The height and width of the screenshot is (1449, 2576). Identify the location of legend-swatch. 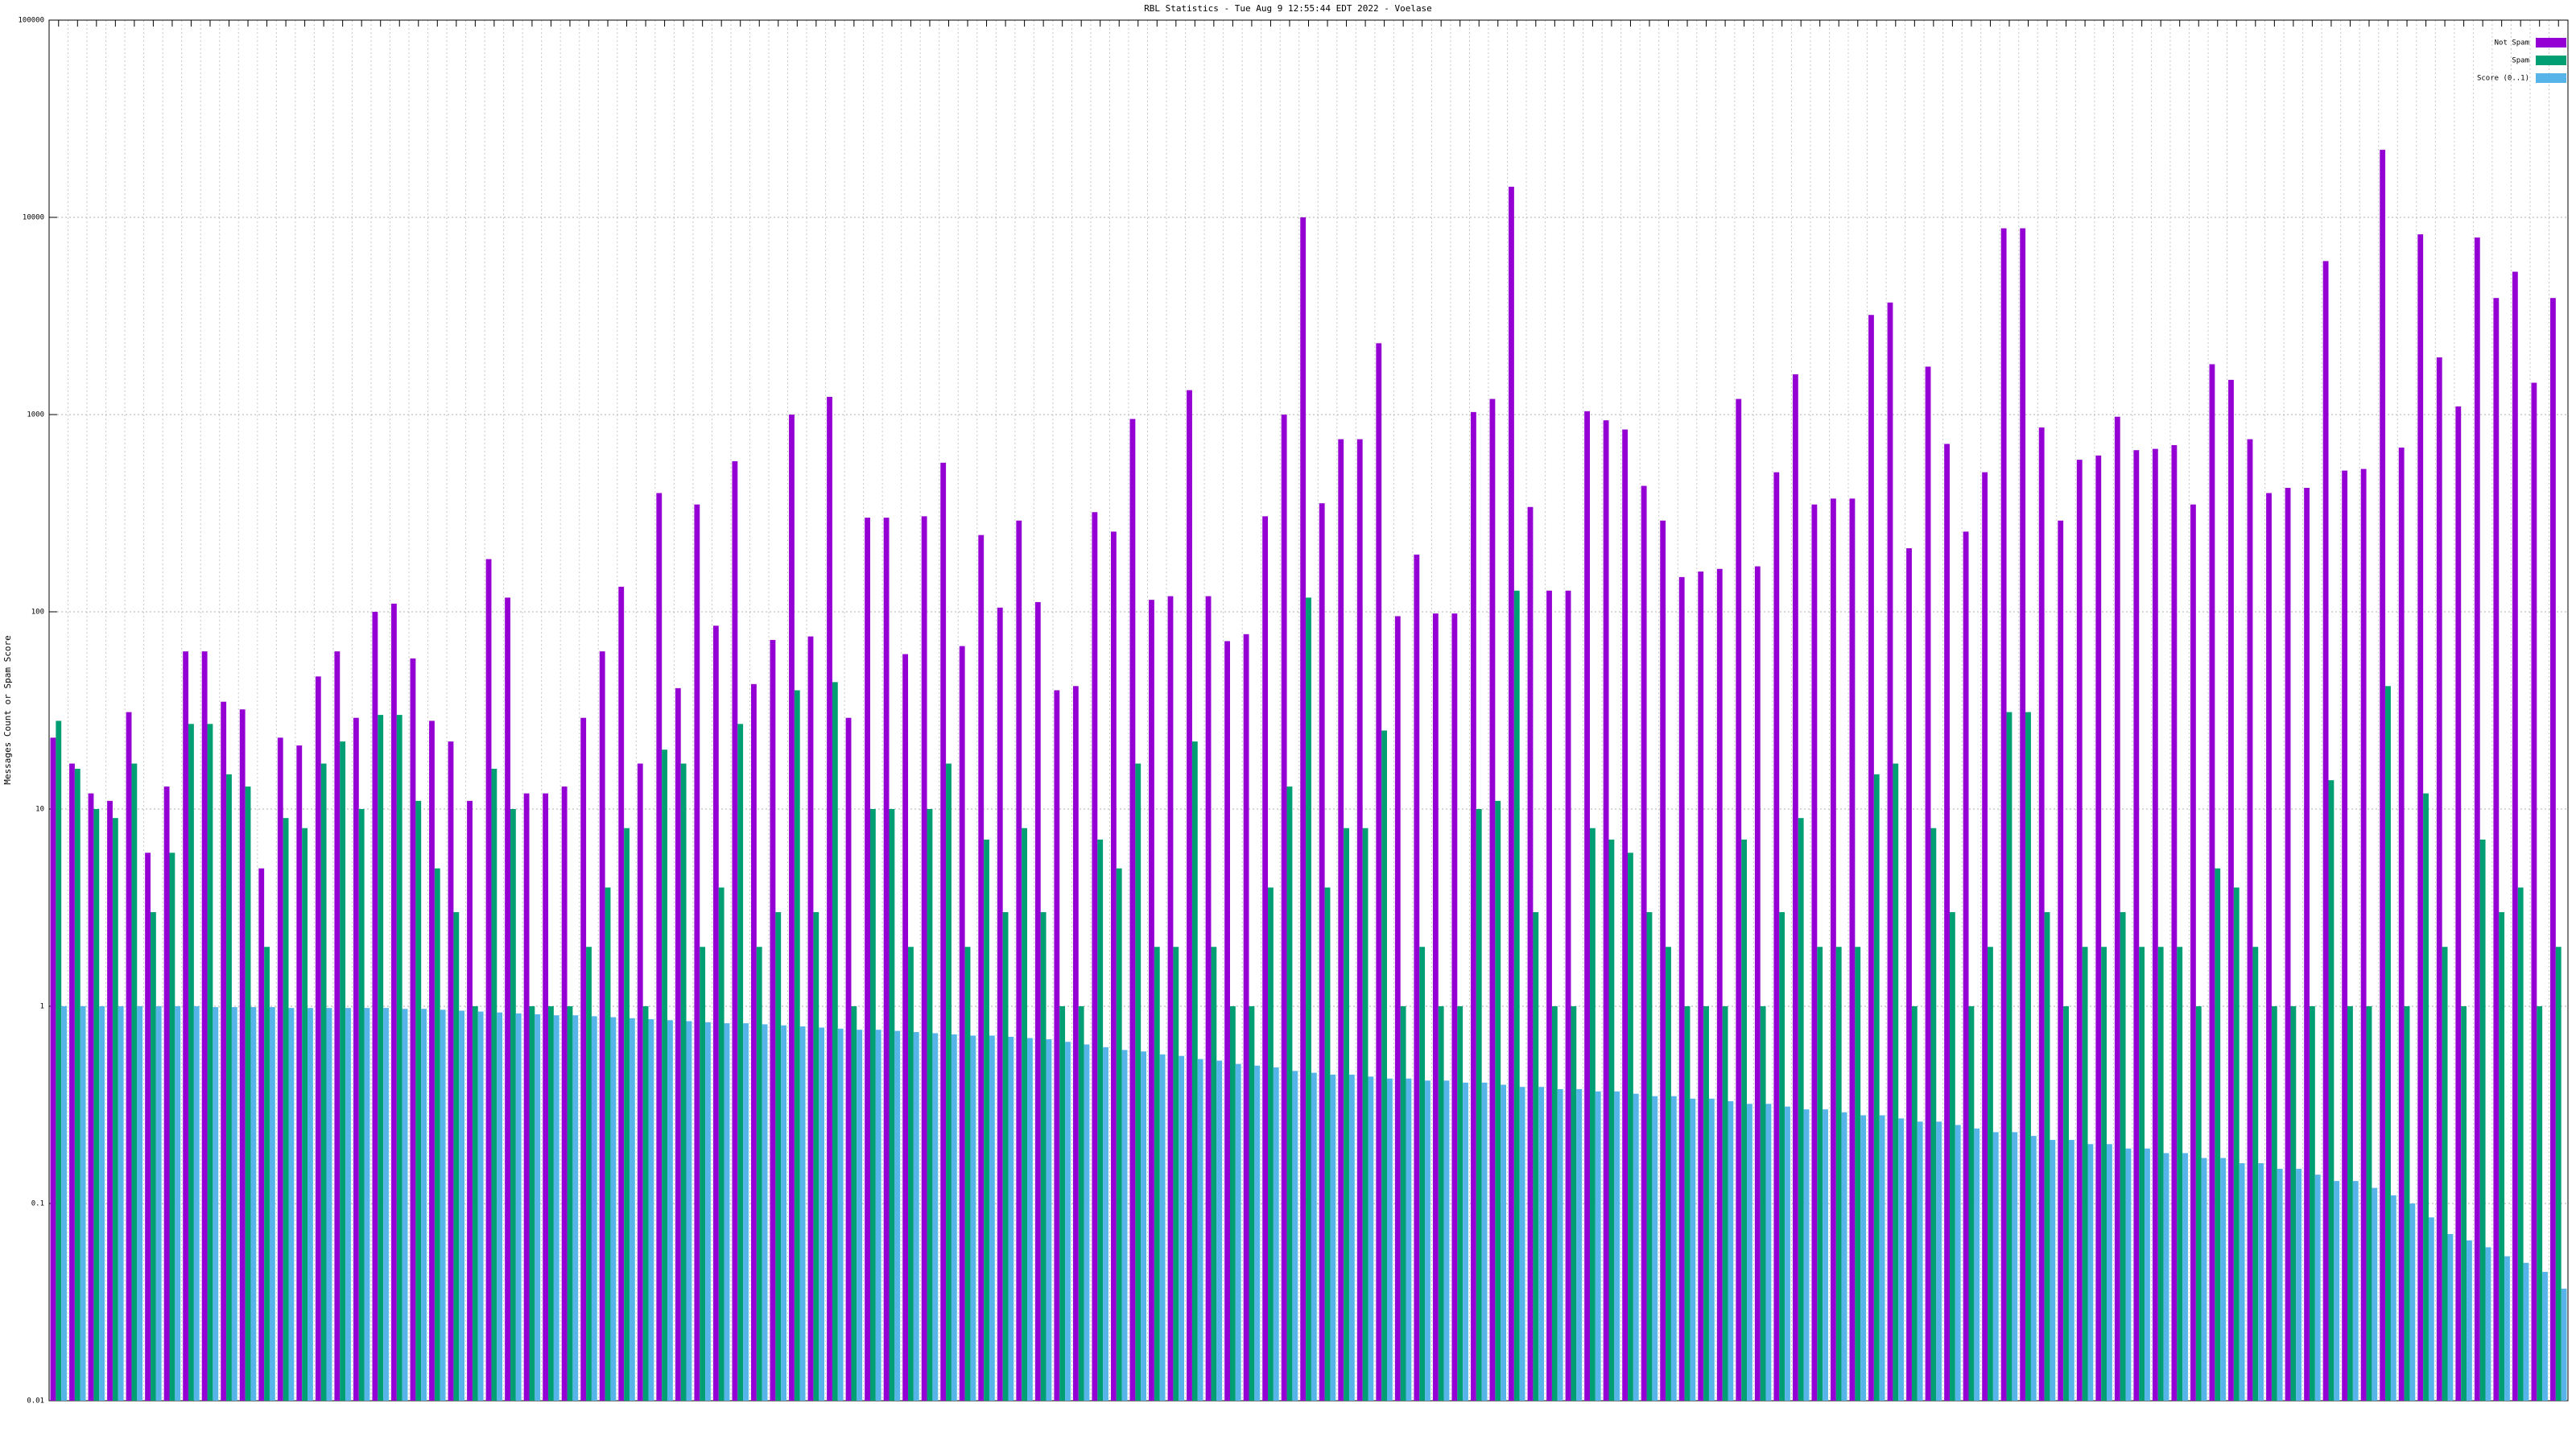
(2551, 60).